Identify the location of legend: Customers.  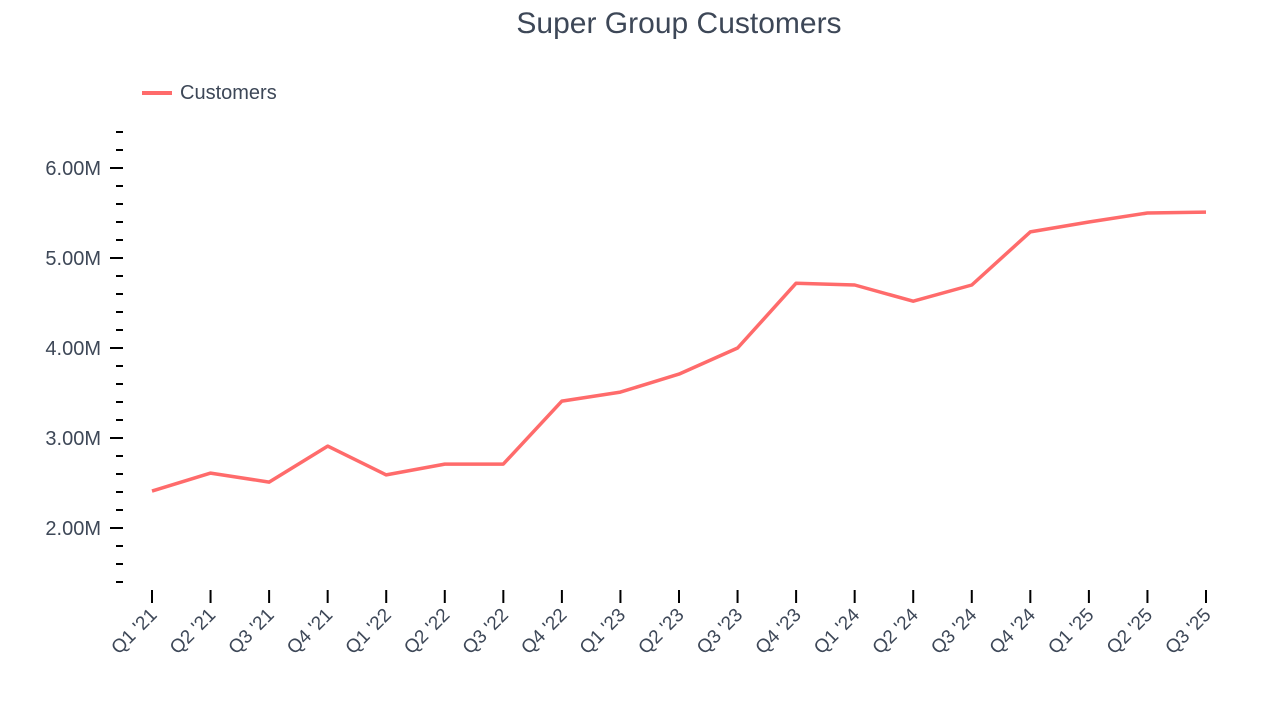
(209, 93).